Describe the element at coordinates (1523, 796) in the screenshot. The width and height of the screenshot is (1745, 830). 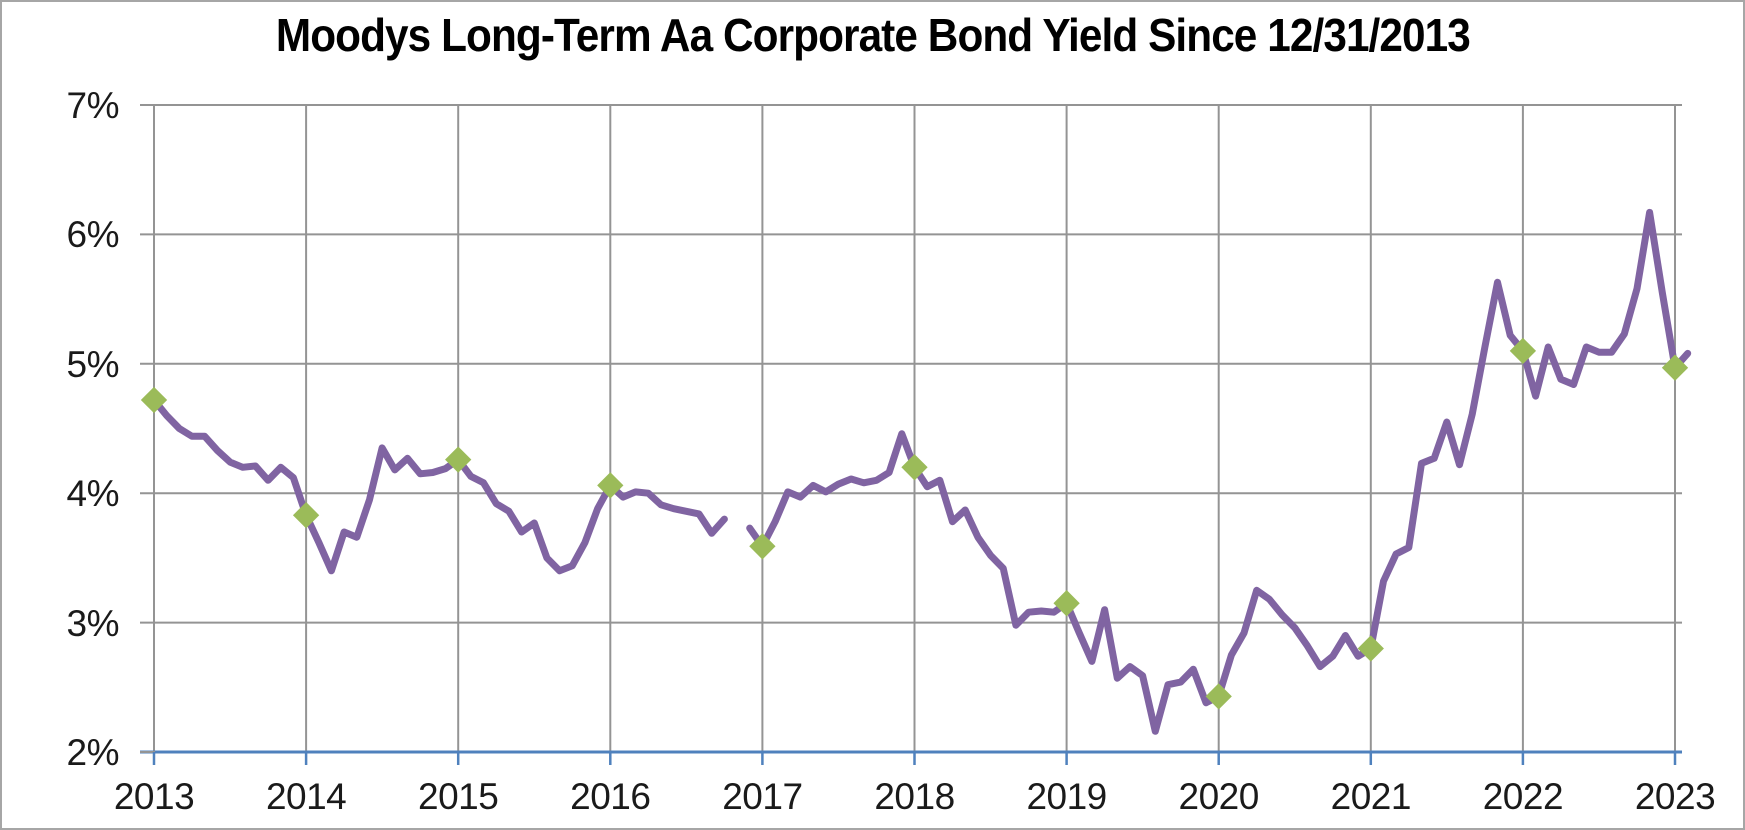
I see `x-axis-tick-label: 2022` at that location.